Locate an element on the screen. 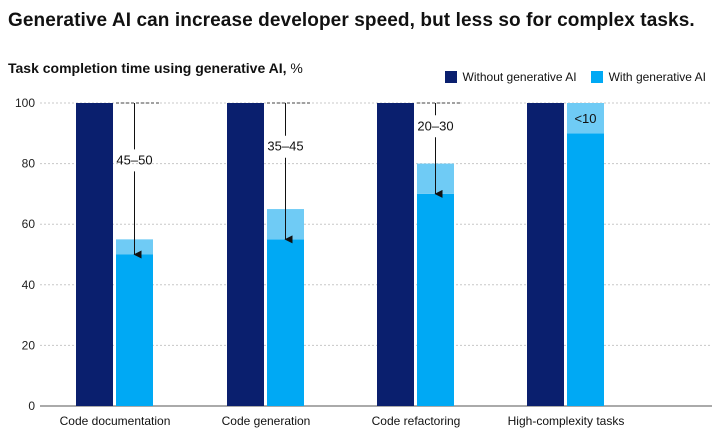 The image size is (720, 437). y-tick-label-60: 60 is located at coordinates (29, 224).